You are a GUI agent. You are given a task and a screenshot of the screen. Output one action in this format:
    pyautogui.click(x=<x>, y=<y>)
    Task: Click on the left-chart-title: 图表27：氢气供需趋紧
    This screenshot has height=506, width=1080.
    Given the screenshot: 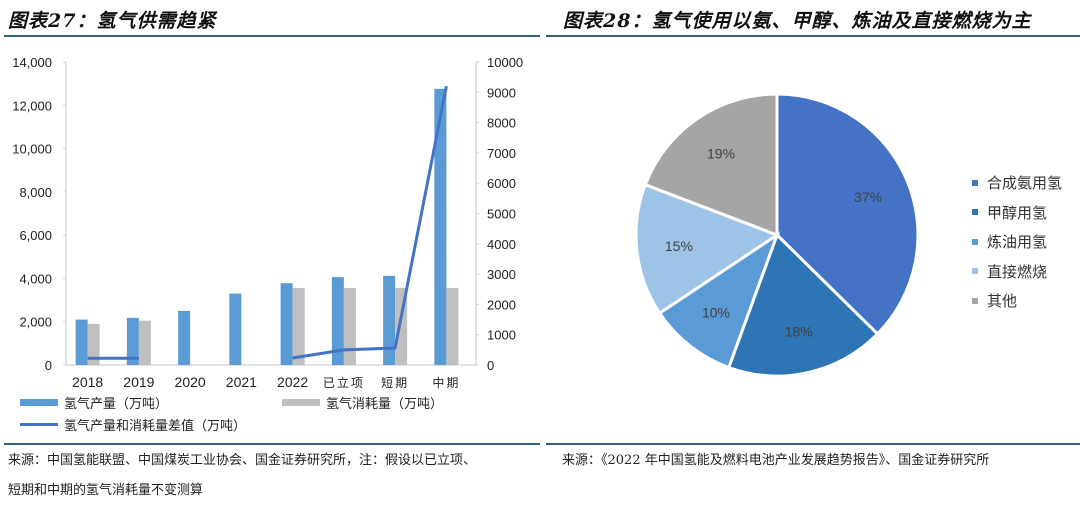 What is the action you would take?
    pyautogui.click(x=112, y=21)
    